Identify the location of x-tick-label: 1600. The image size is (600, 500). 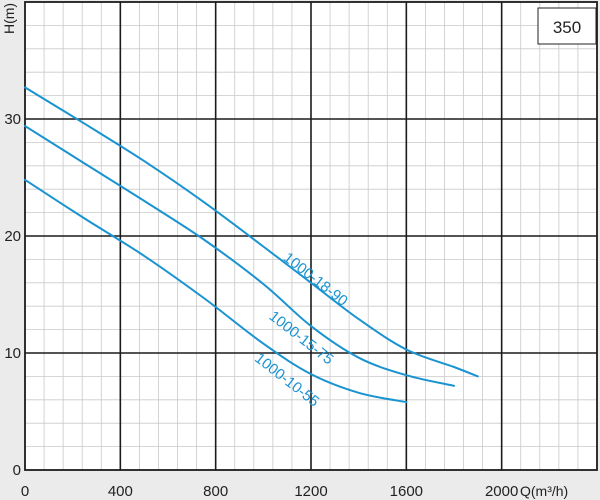
(406, 491).